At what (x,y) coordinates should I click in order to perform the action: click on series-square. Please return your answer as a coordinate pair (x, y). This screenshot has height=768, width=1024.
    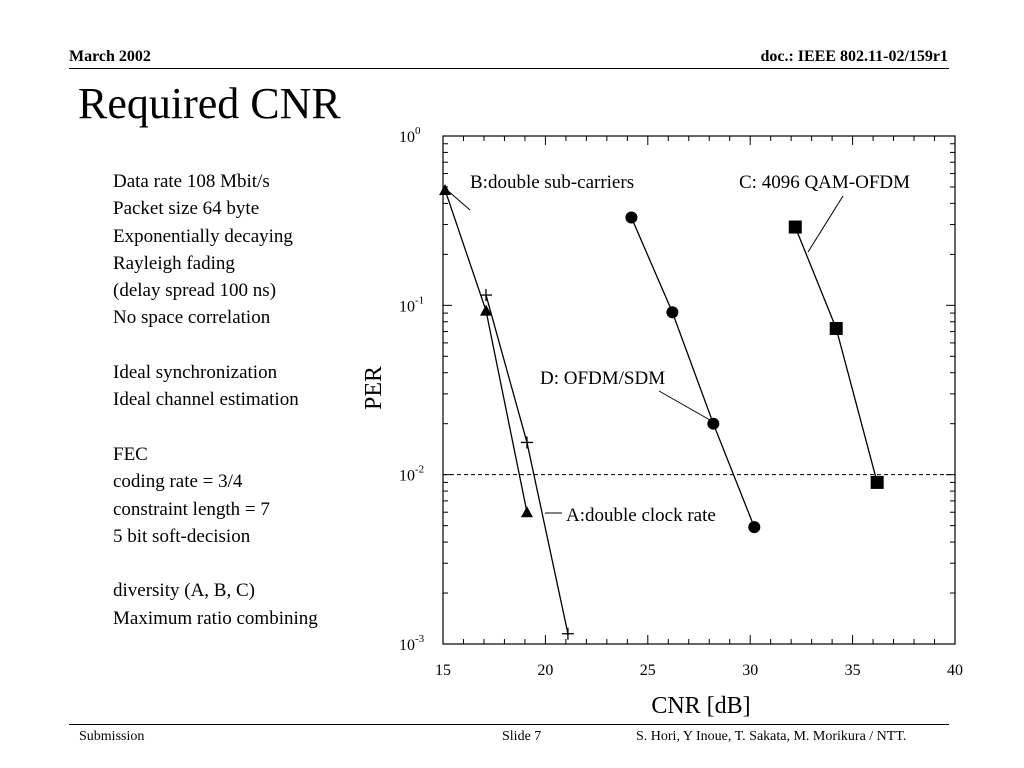
    Looking at the image, I should click on (836, 354).